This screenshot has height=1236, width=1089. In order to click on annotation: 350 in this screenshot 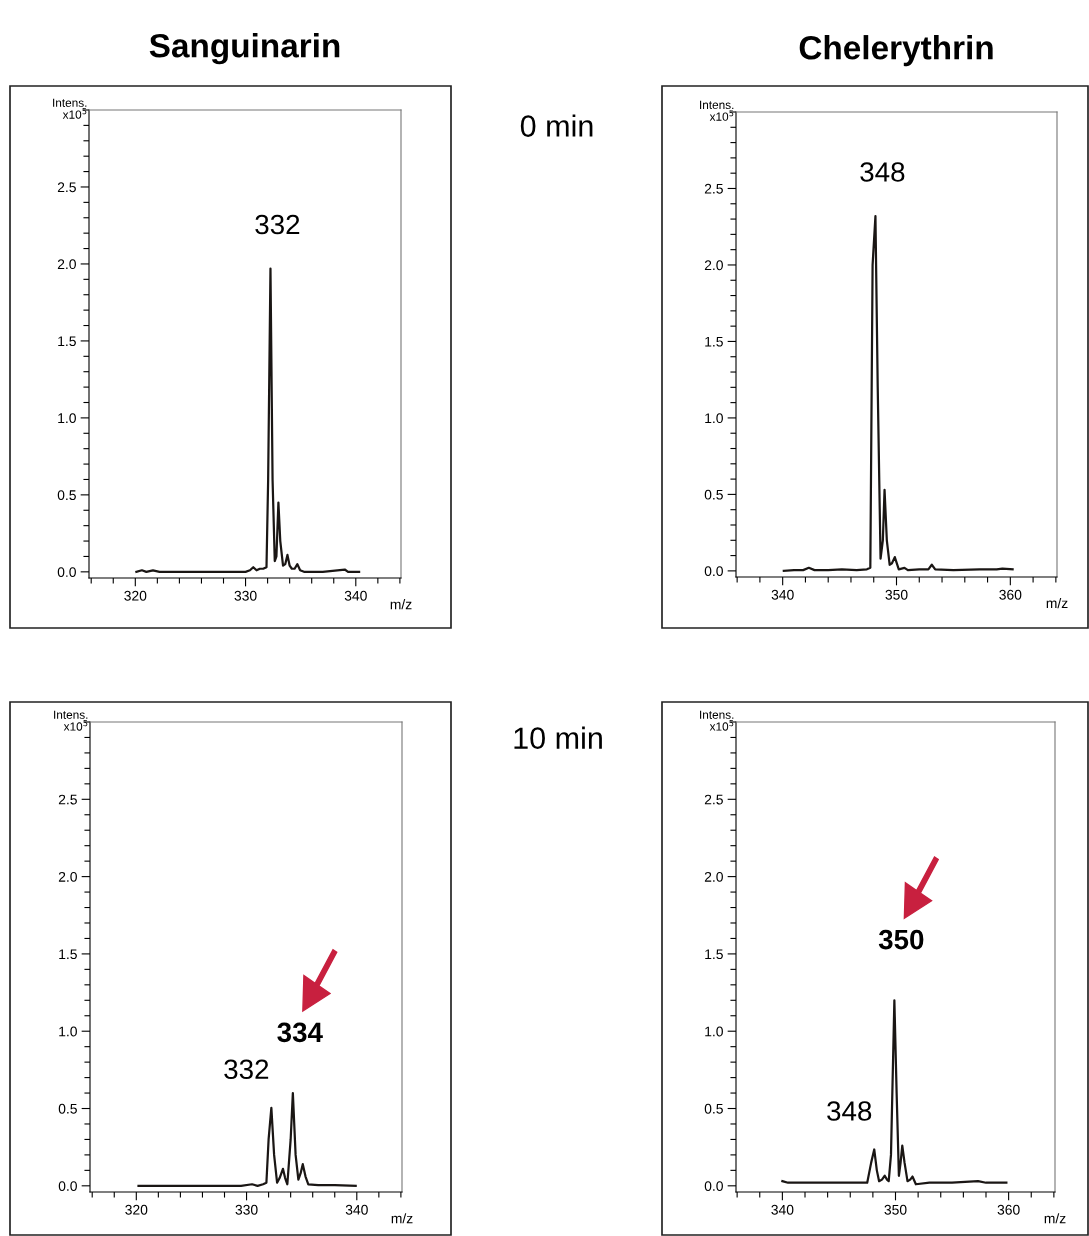, I will do `click(901, 939)`.